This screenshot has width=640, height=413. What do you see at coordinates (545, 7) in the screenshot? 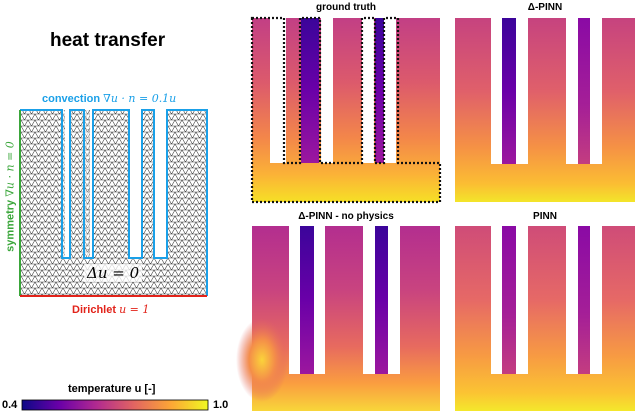
I see `panel-title-delta-pinn: Δ-PINN` at bounding box center [545, 7].